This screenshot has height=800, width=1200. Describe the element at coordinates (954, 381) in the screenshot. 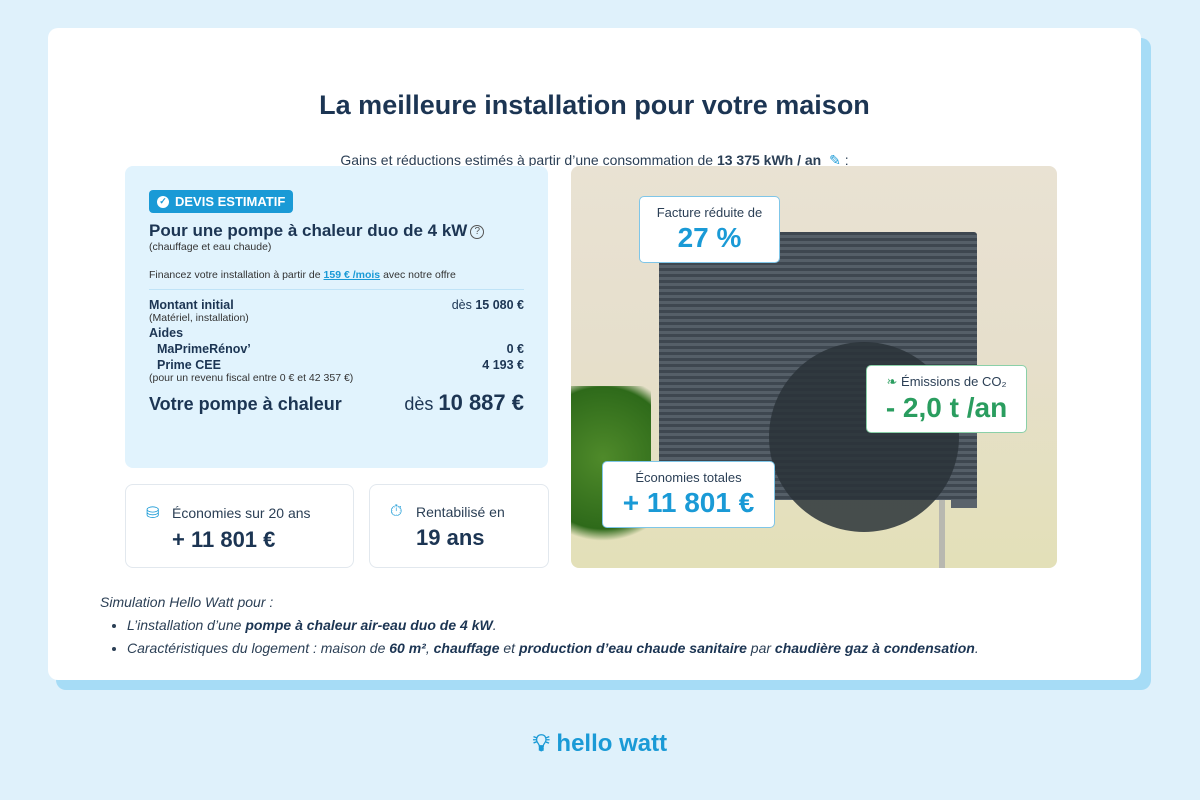

I see `overlay-label: Émissions de CO₂` at that location.